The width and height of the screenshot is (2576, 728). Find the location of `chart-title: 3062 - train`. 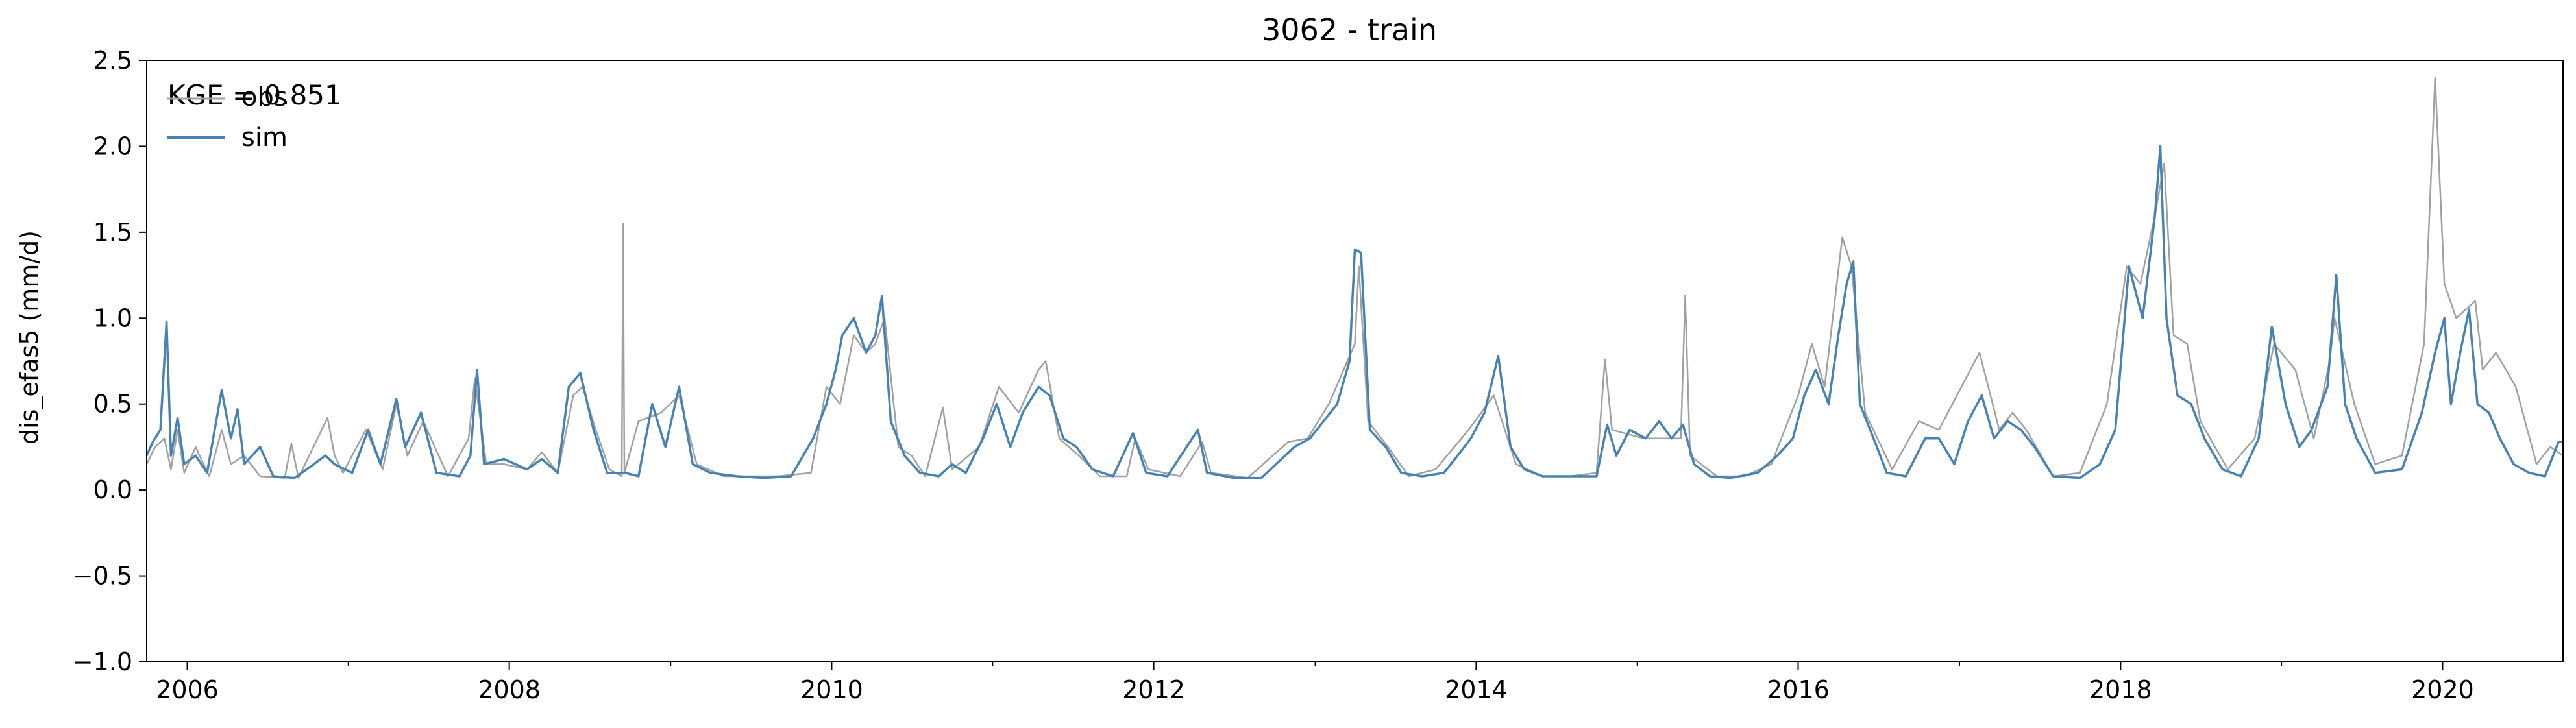

chart-title: 3062 - train is located at coordinates (1349, 29).